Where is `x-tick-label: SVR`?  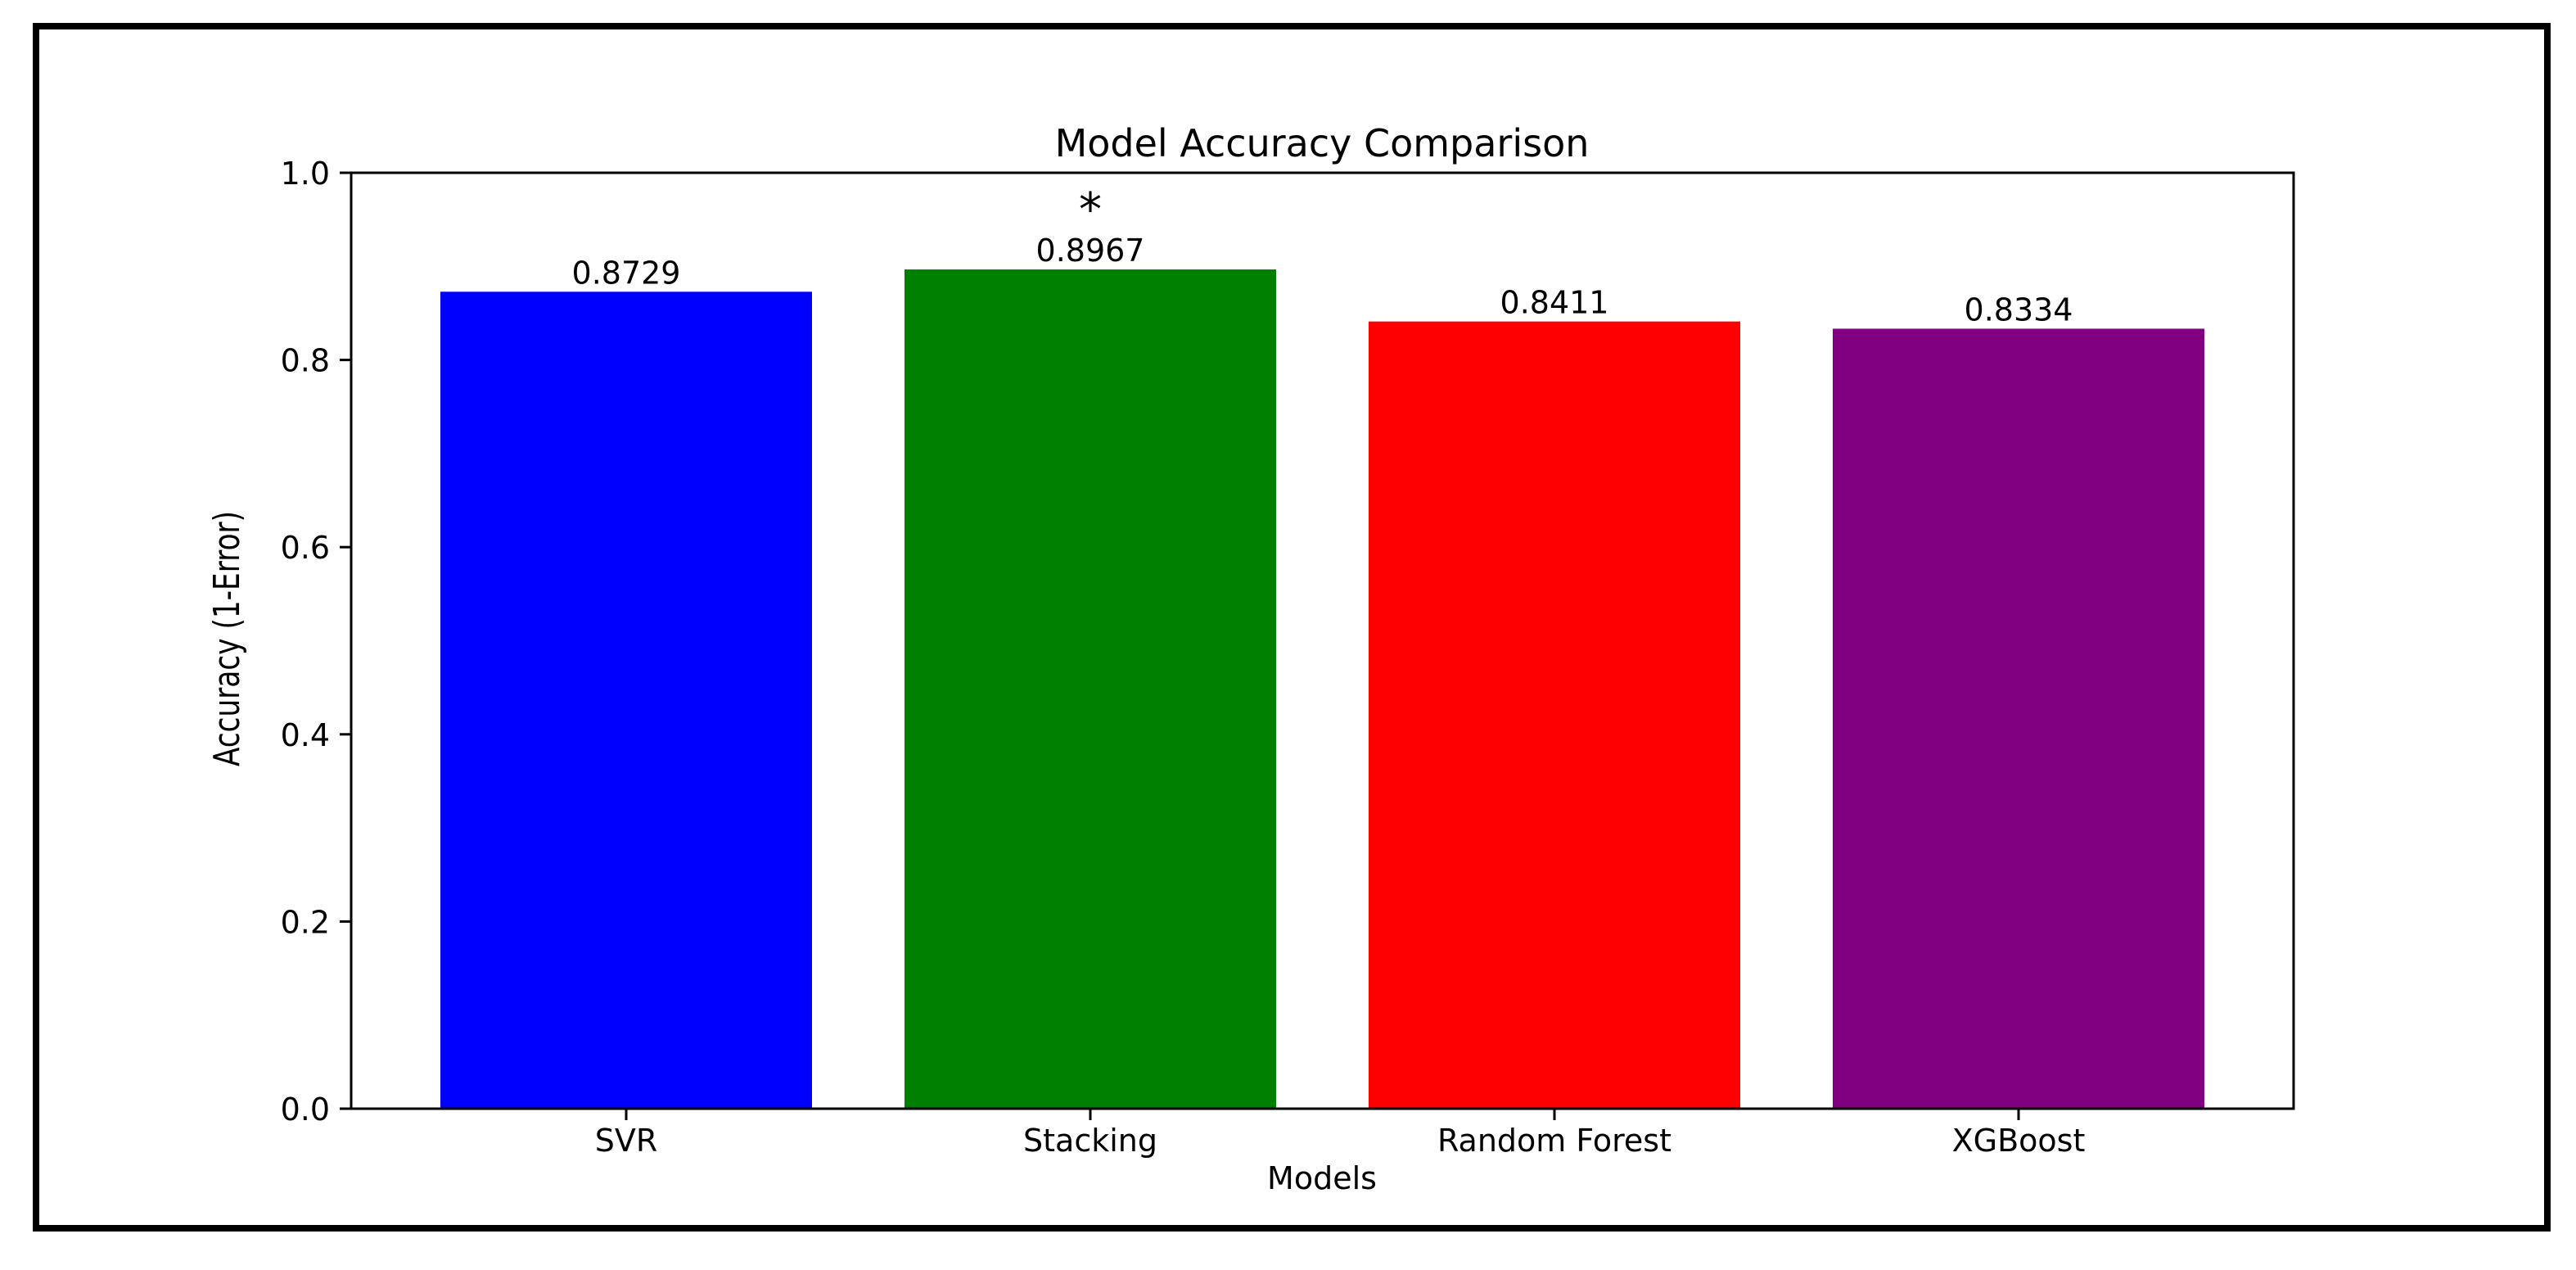
x-tick-label: SVR is located at coordinates (626, 1141).